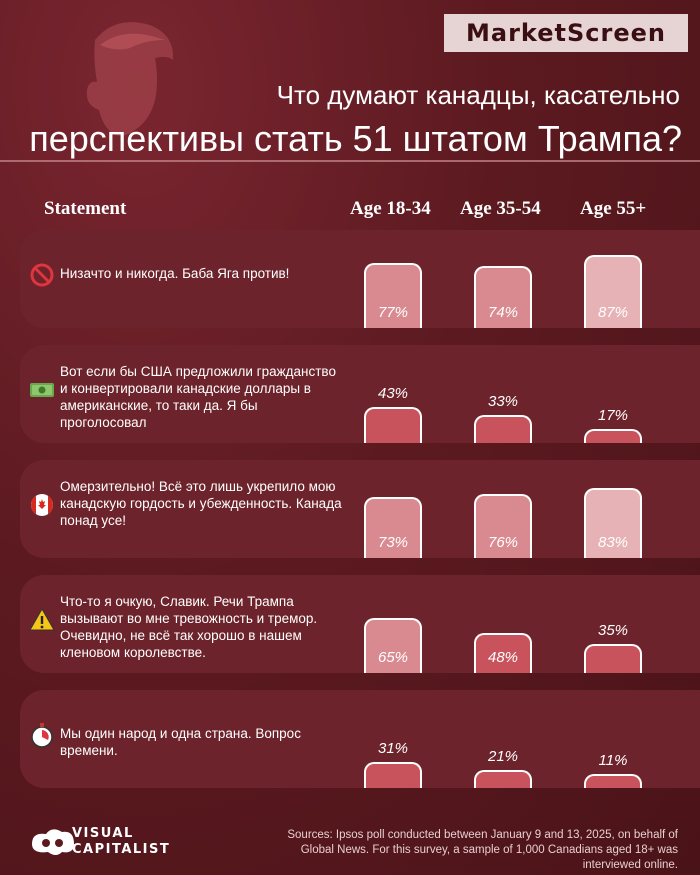 The height and width of the screenshot is (875, 700). What do you see at coordinates (503, 657) in the screenshot?
I see `bar-value-label: 48%` at bounding box center [503, 657].